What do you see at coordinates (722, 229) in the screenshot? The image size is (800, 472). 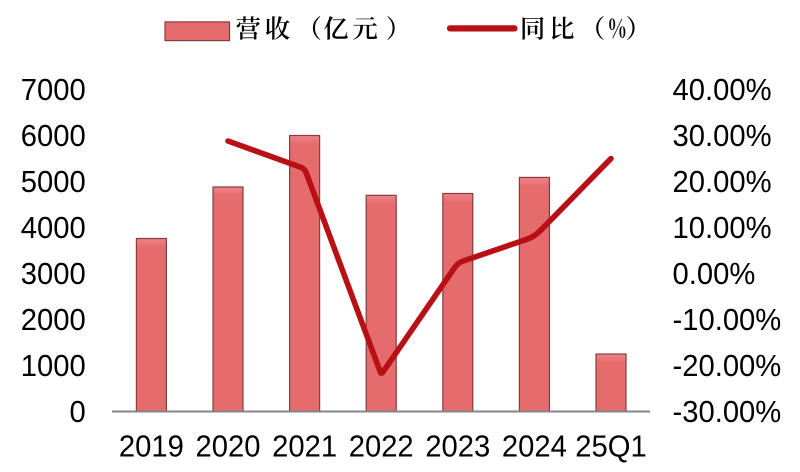 I see `svg-text: 10.00%` at bounding box center [722, 229].